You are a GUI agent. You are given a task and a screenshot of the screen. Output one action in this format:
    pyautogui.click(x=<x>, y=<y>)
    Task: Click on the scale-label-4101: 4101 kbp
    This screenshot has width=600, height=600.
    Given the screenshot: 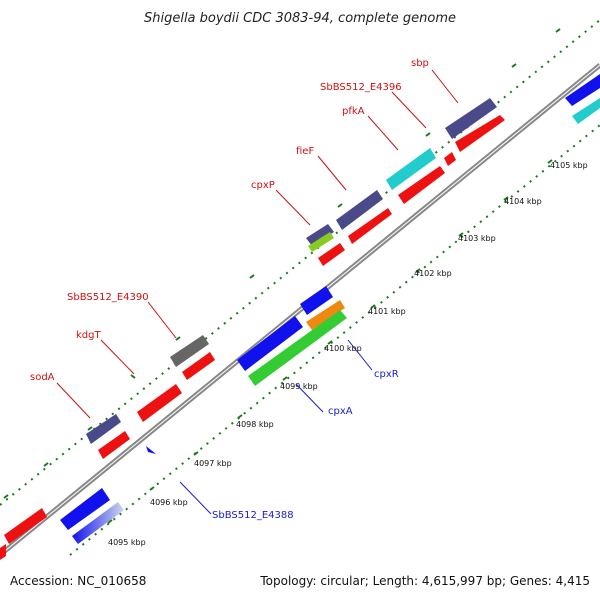 What is the action you would take?
    pyautogui.click(x=387, y=311)
    